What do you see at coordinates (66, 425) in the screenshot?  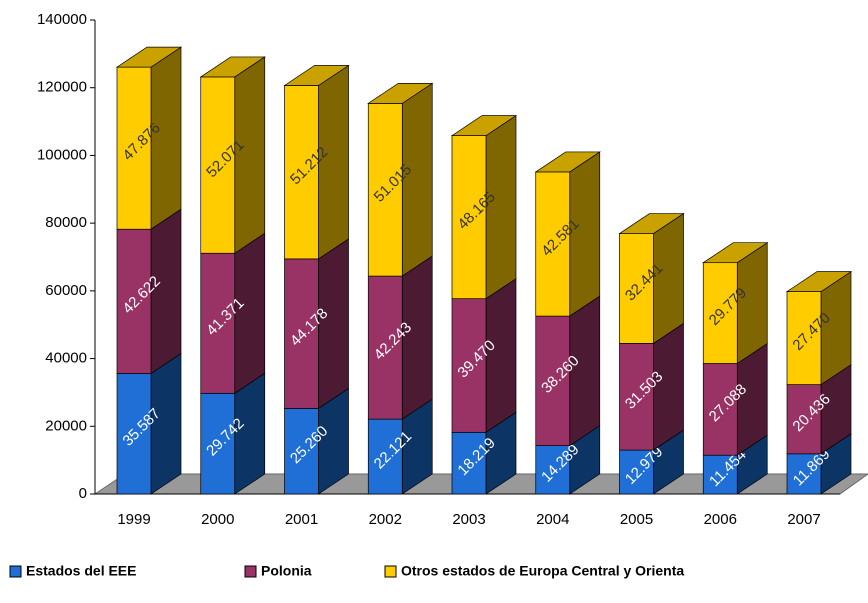 I see `y-tick-label: 20000` at bounding box center [66, 425].